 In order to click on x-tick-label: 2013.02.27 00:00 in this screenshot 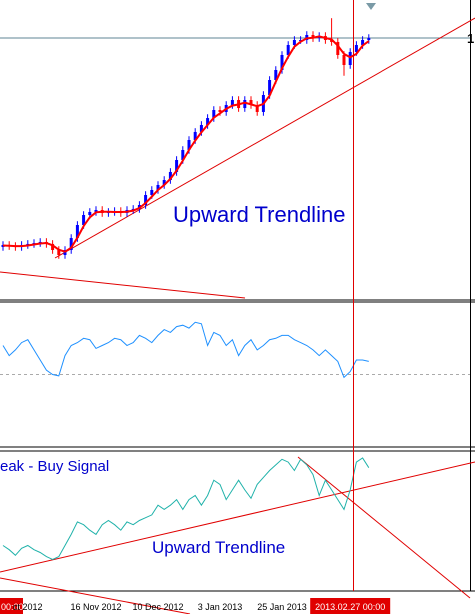, I will do `click(350, 607)`.